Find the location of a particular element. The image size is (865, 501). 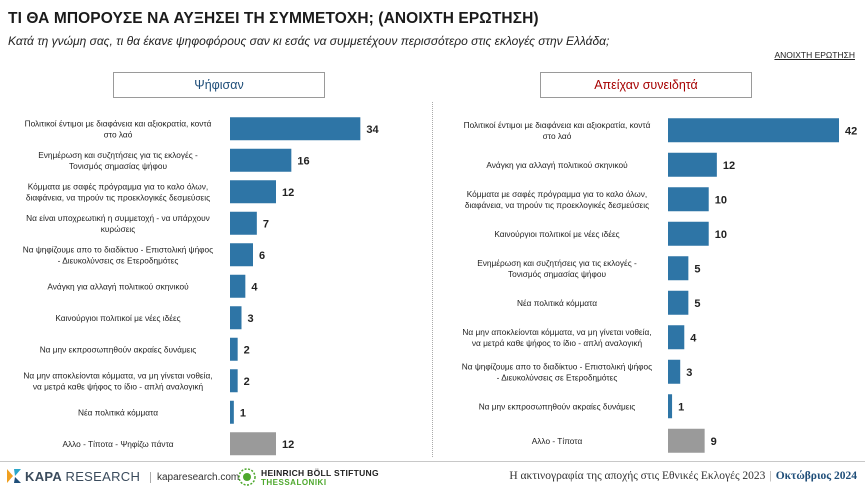

kapa-brand: KAPA RESEARCH is located at coordinates (82, 476).